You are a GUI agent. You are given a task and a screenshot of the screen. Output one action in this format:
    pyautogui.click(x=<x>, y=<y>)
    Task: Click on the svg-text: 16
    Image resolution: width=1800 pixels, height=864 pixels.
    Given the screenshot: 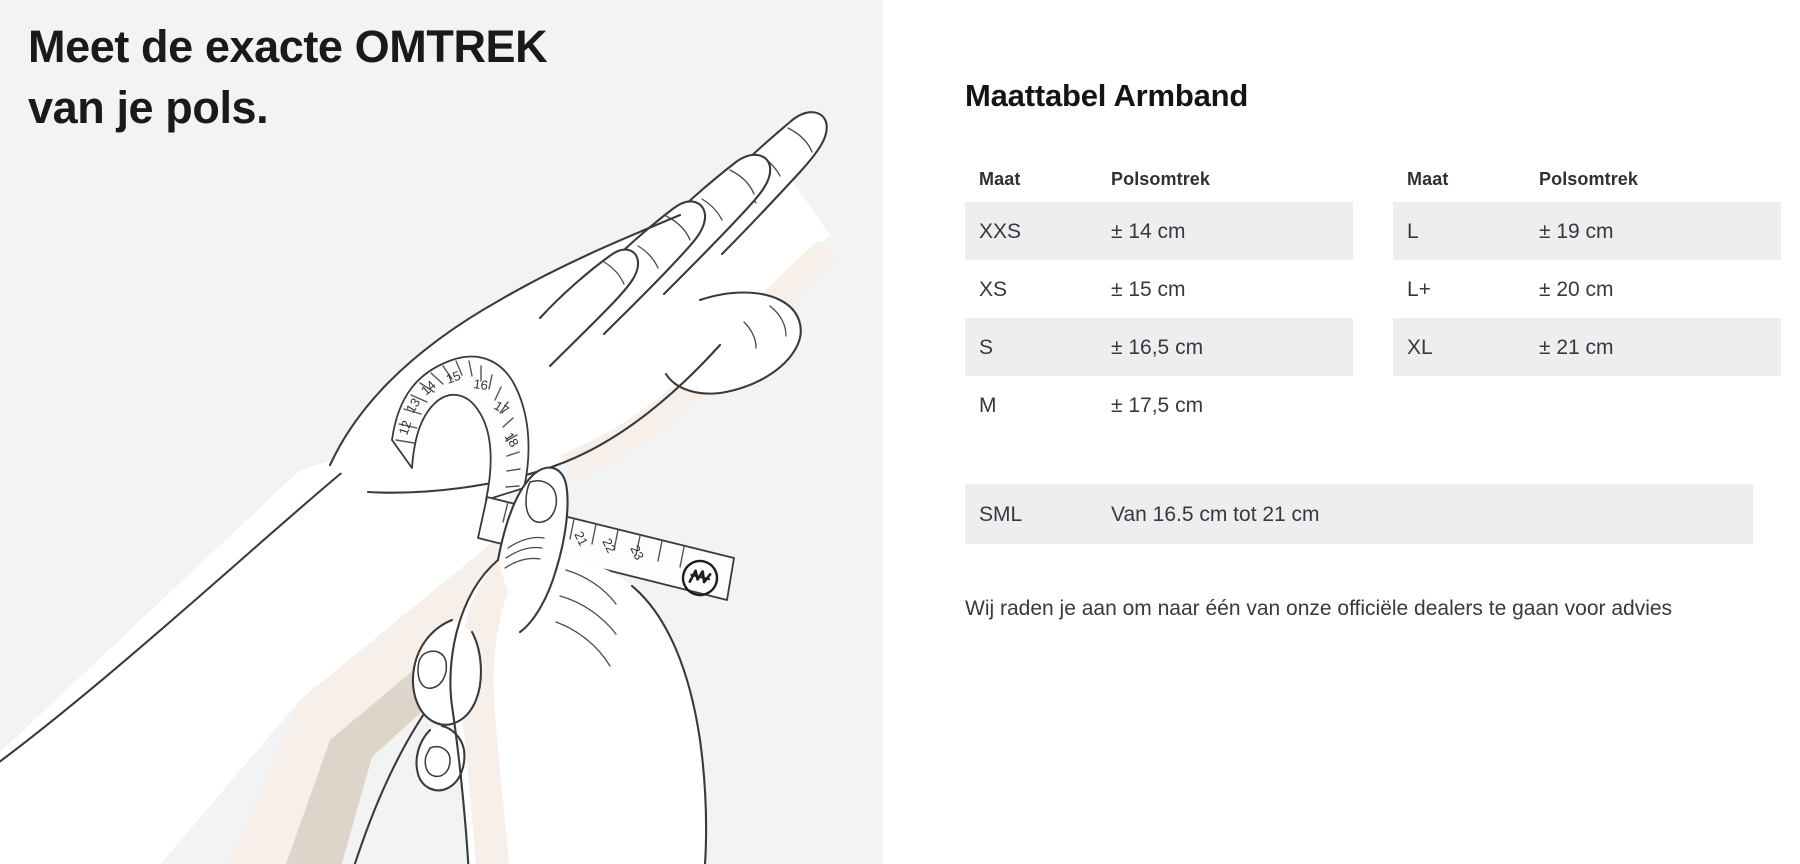 What is the action you would take?
    pyautogui.click(x=481, y=384)
    